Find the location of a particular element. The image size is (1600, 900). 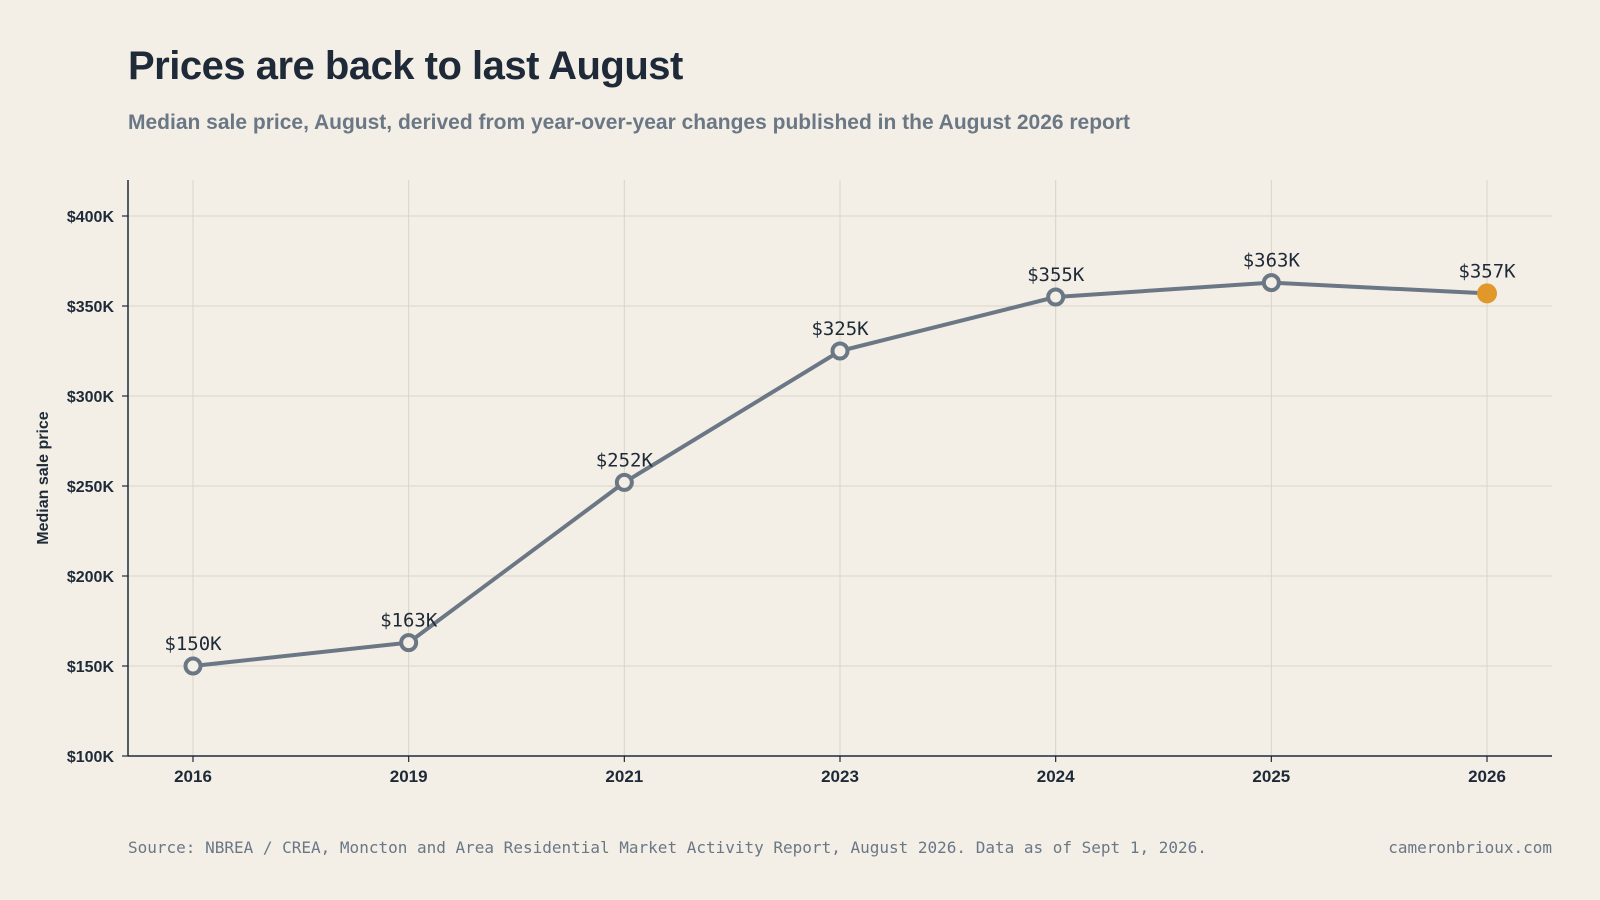

chart-title: Prices are back to last August is located at coordinates (405, 66).